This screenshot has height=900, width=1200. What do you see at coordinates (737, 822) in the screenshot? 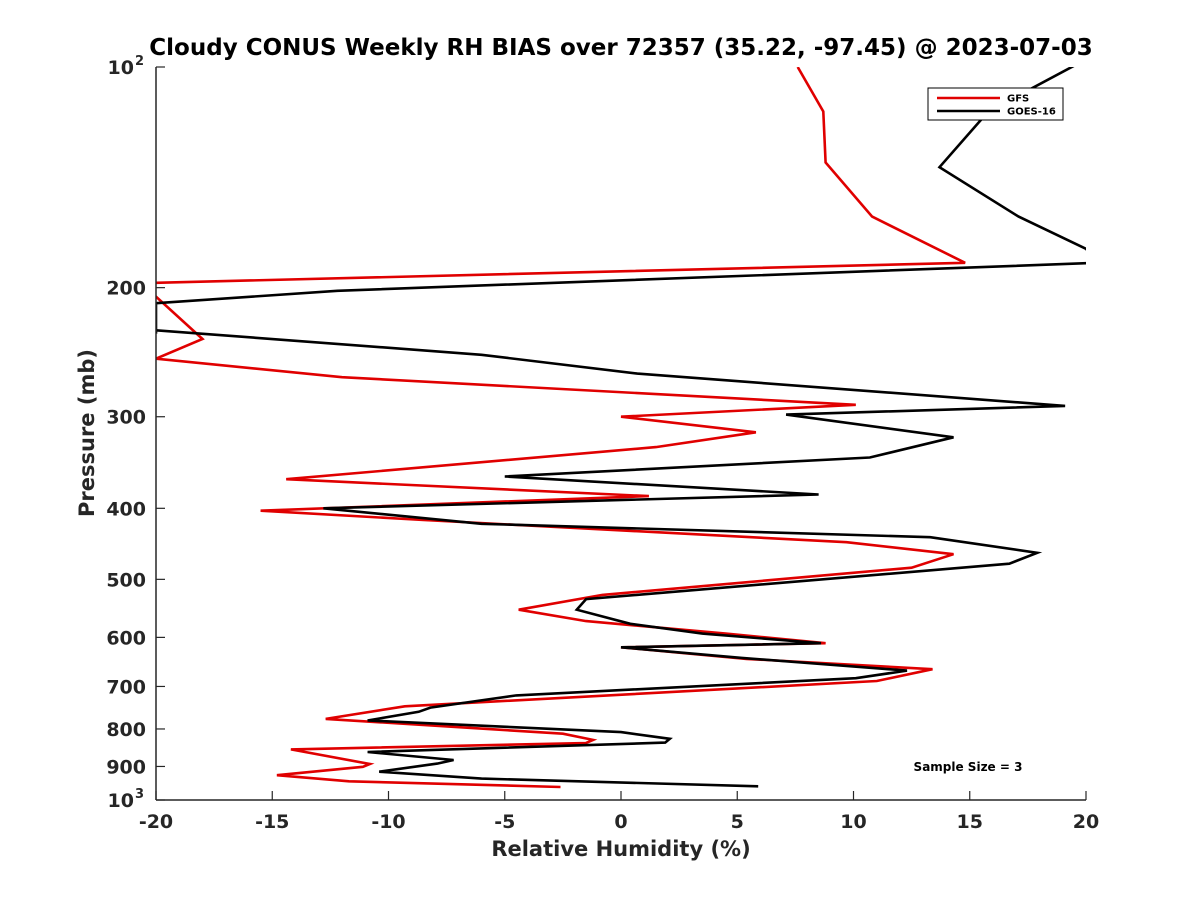
I see `x-tick-label: 5` at bounding box center [737, 822].